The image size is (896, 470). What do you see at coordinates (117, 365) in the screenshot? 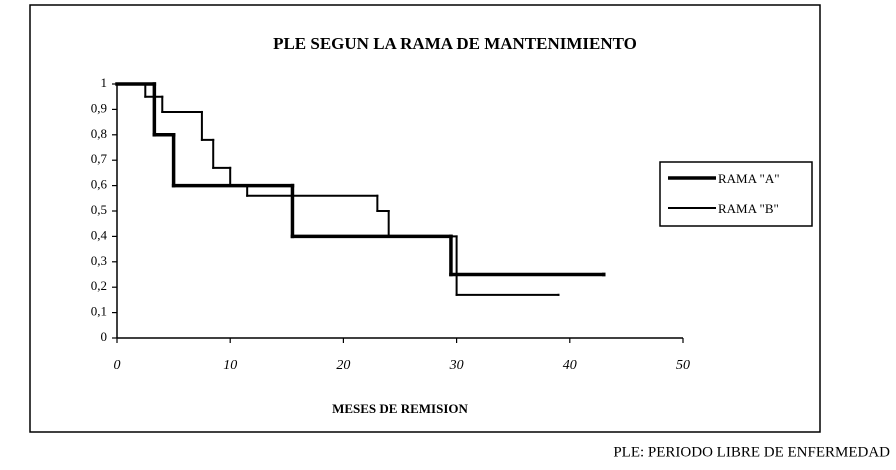
I see `x-tick-label: 0` at bounding box center [117, 365].